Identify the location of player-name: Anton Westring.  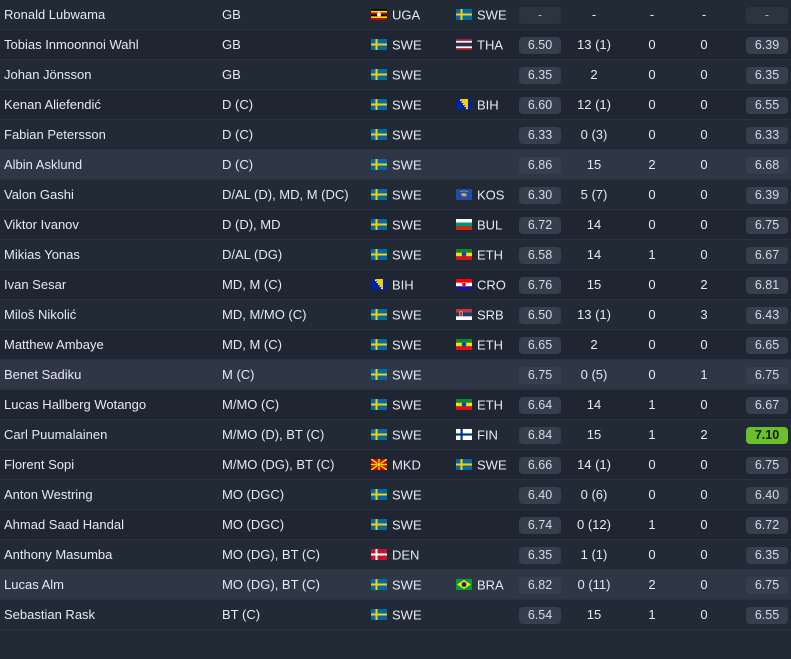
(48, 494).